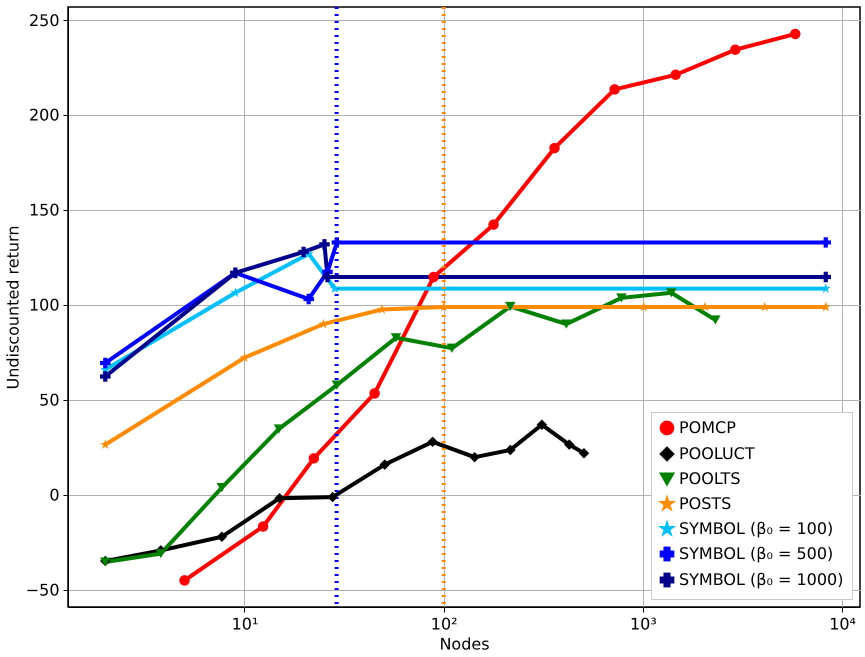 This screenshot has height=657, width=865. What do you see at coordinates (245, 624) in the screenshot?
I see `x-tick-label: 10¹` at bounding box center [245, 624].